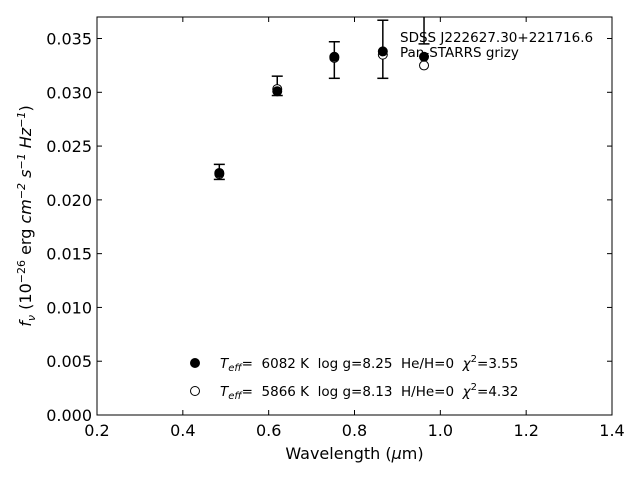 The image size is (640, 480). Describe the element at coordinates (354, 453) in the screenshot. I see `x-axis-label: Wavelength (μm)` at that location.